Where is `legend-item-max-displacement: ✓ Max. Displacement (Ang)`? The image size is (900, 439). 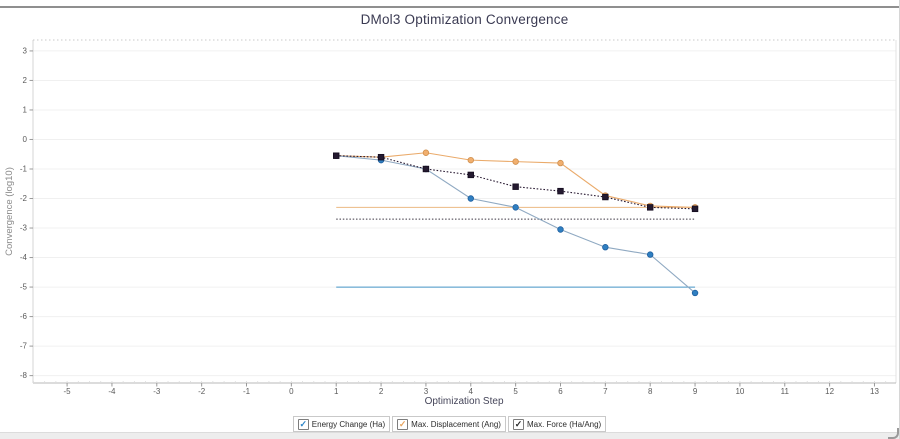 legend-item-max-displacement: ✓ Max. Displacement (Ang) is located at coordinates (449, 424).